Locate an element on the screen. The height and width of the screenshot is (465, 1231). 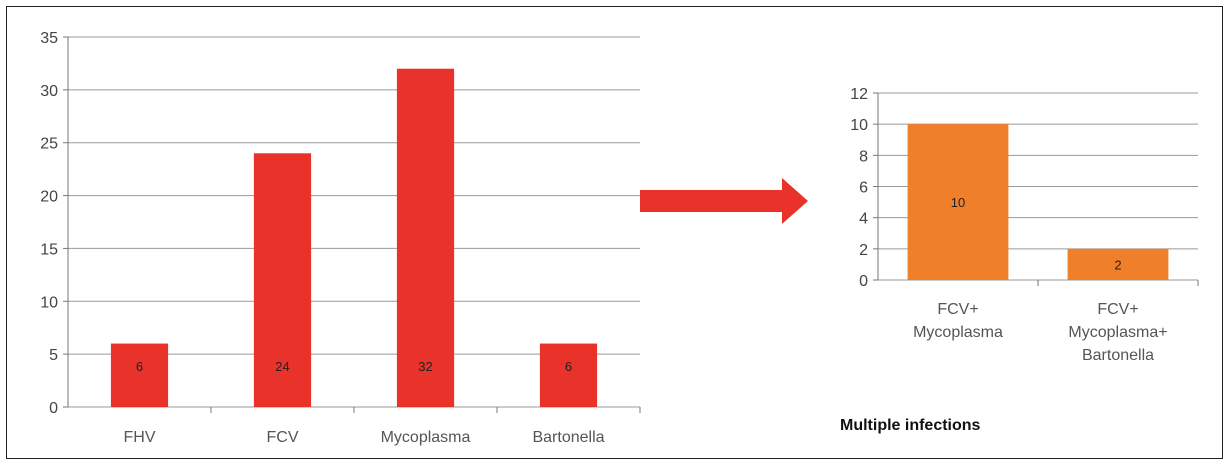
right-chart-ytick-label: 12 is located at coordinates (859, 94).